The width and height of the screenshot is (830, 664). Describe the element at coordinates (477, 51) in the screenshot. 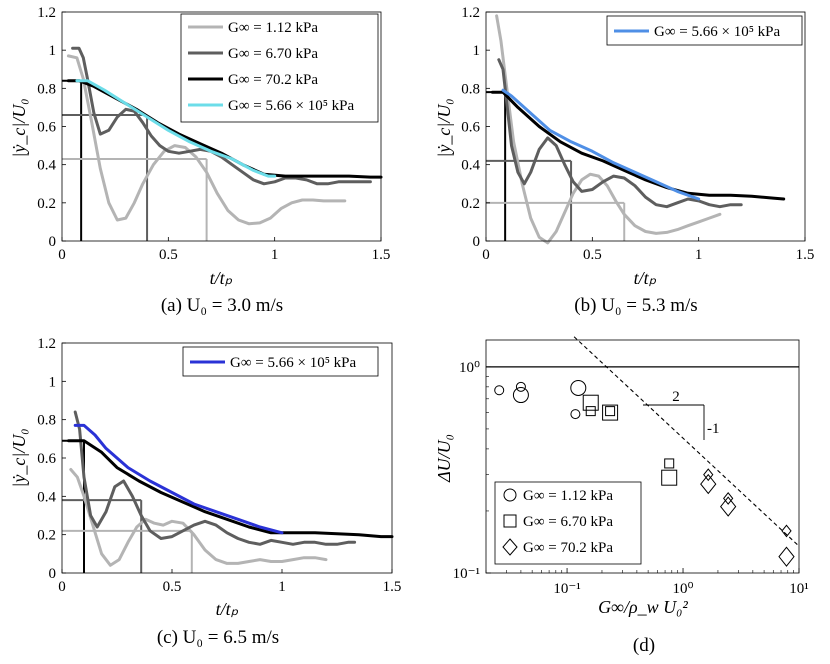

I see `panel-b-ytick-label: 1` at that location.